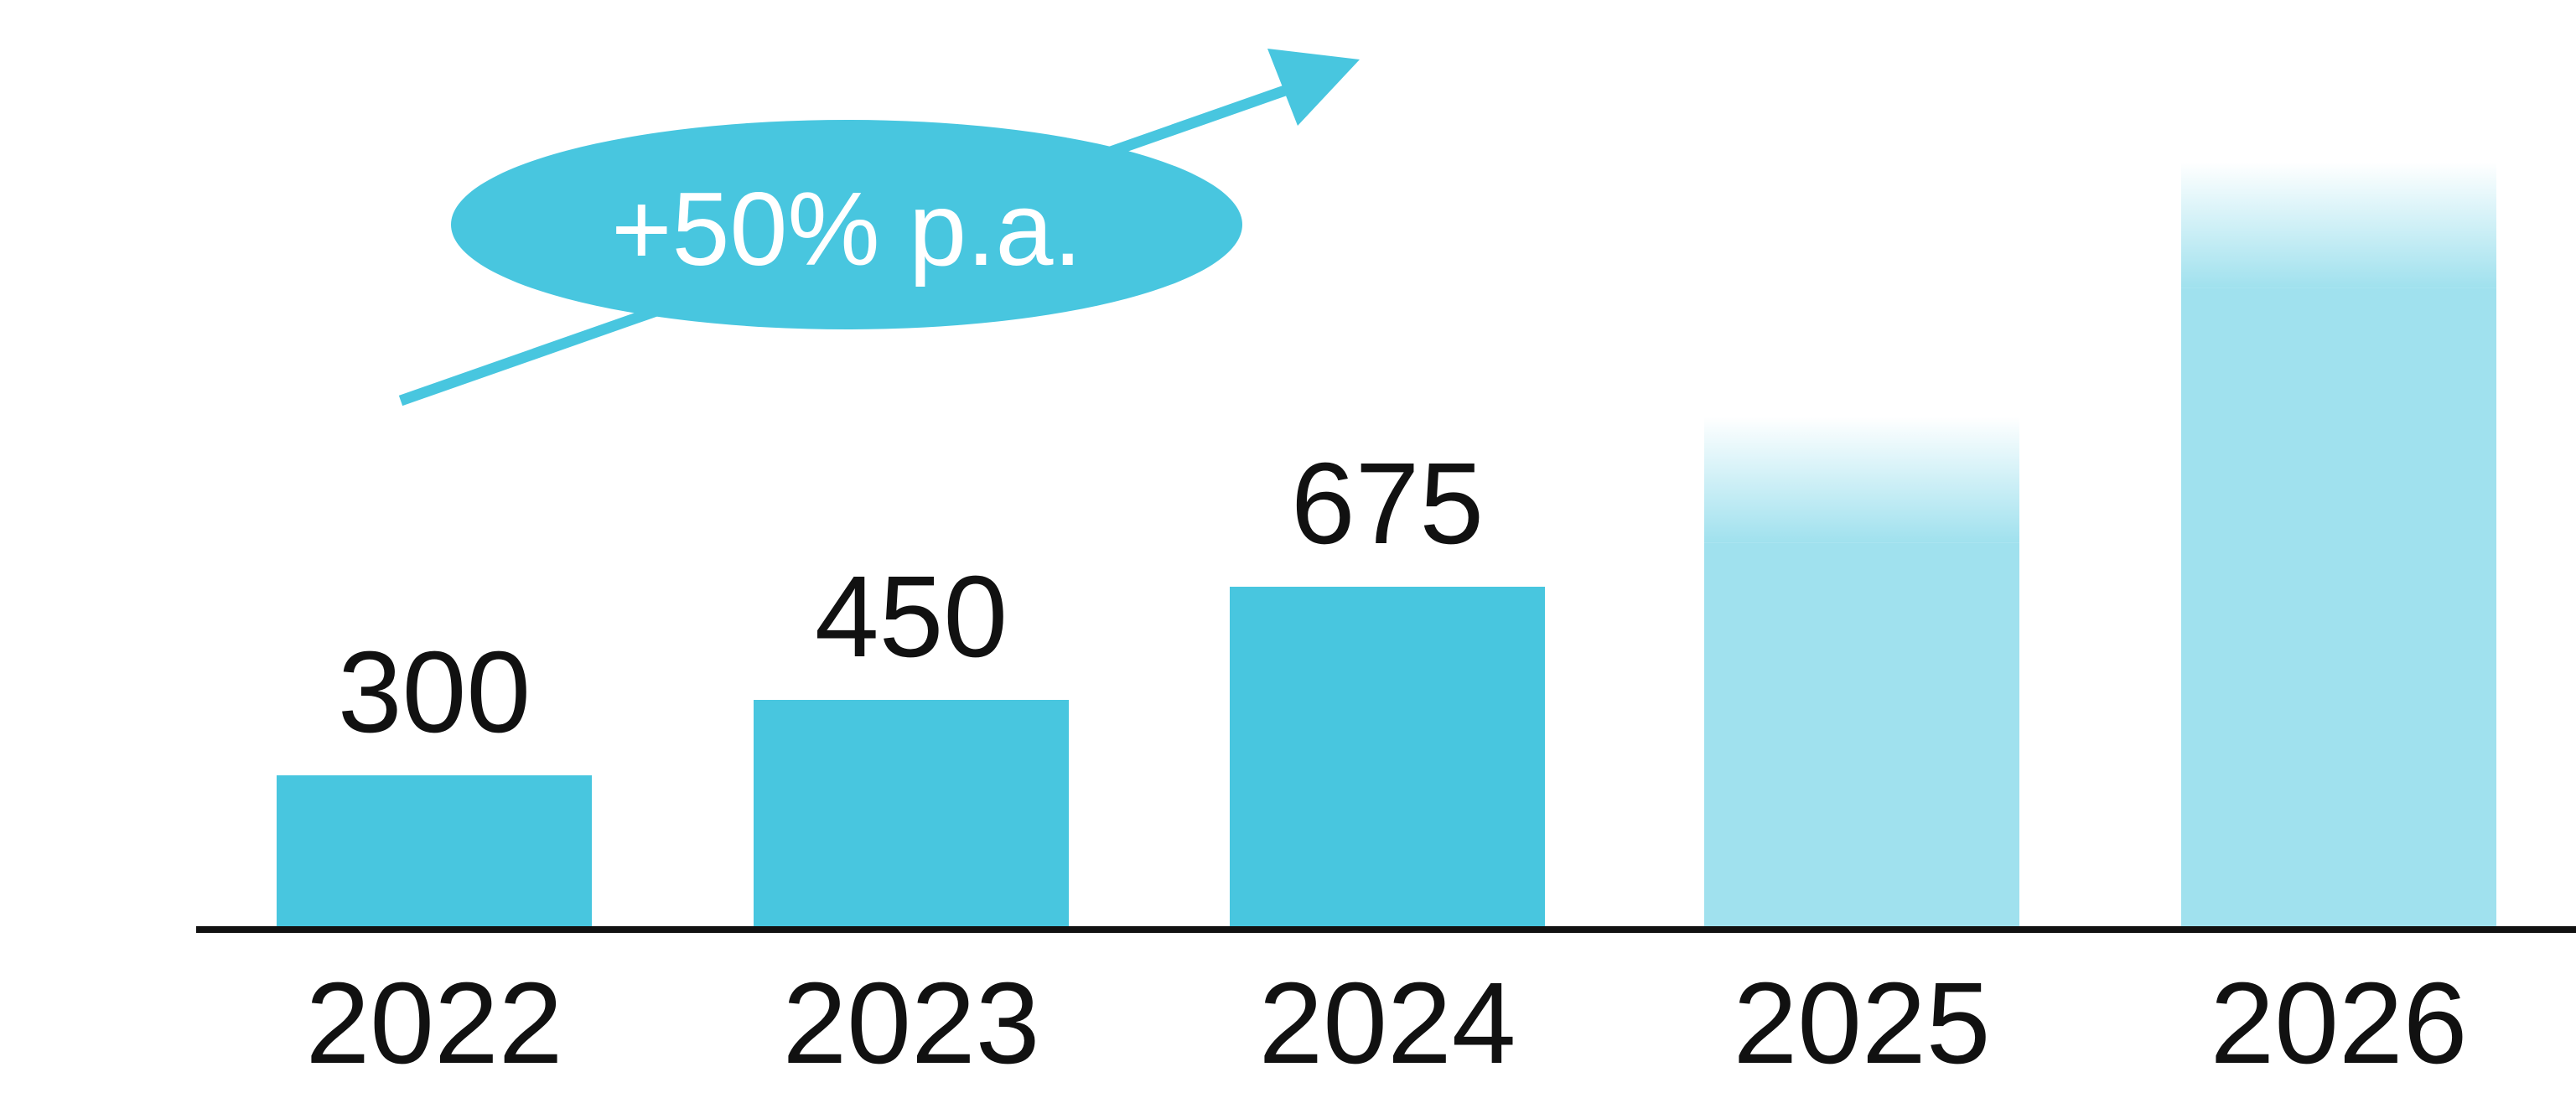 Image resolution: width=2576 pixels, height=1093 pixels. Describe the element at coordinates (1313, 87) in the screenshot. I see `growth-arrow-head` at that location.